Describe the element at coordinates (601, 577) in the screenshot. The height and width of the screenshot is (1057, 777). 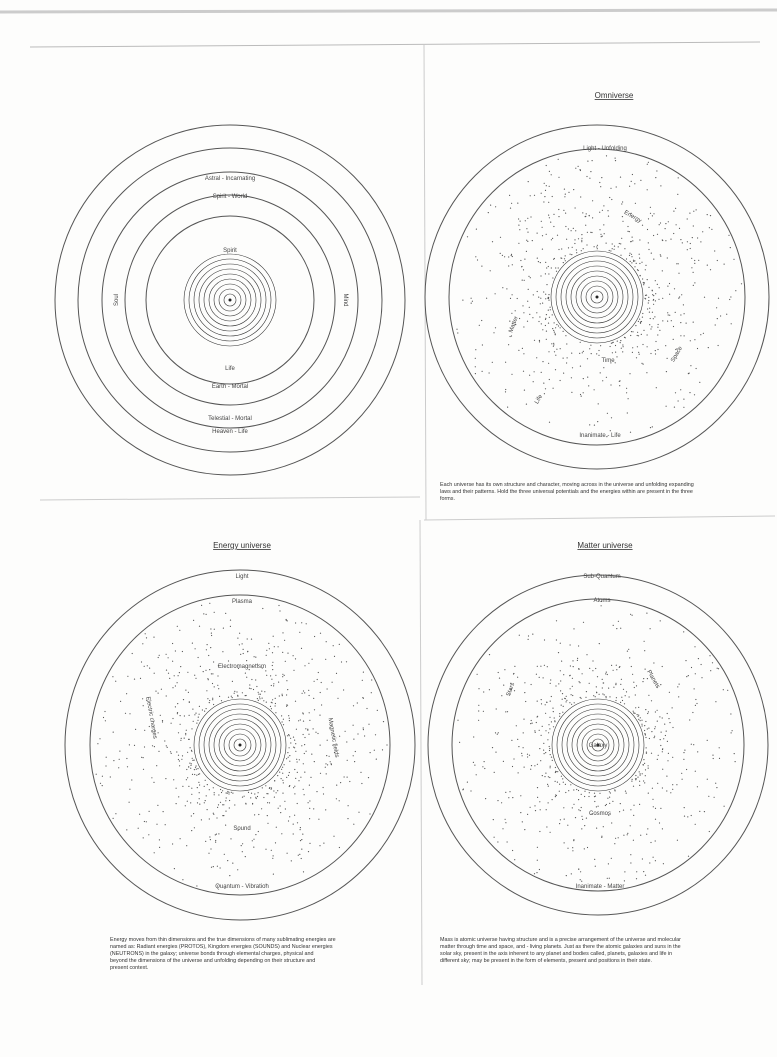
I see `diagram-label: Sub-Quantum` at that location.